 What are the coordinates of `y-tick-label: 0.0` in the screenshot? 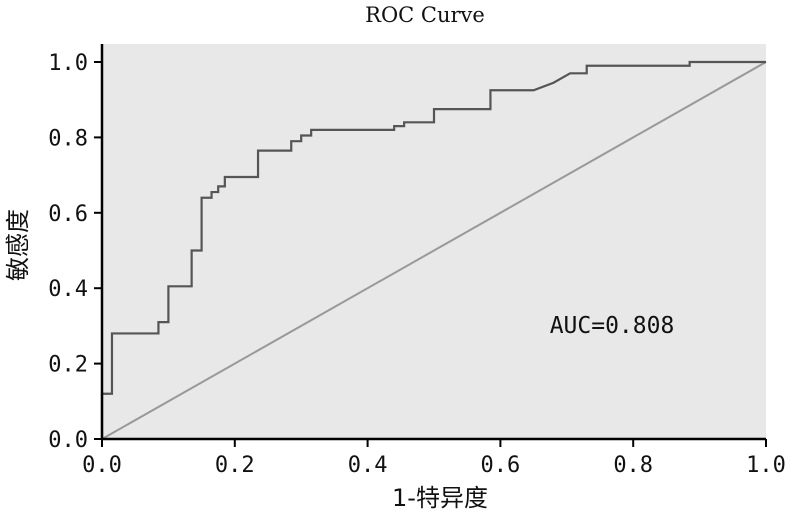 It's located at (68, 440).